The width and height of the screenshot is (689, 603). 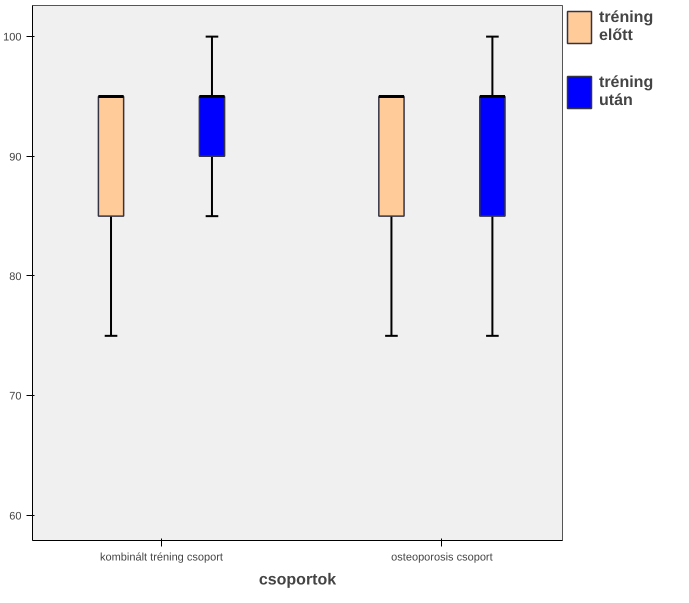 I want to click on x-axis-title: csoportok, so click(x=297, y=580).